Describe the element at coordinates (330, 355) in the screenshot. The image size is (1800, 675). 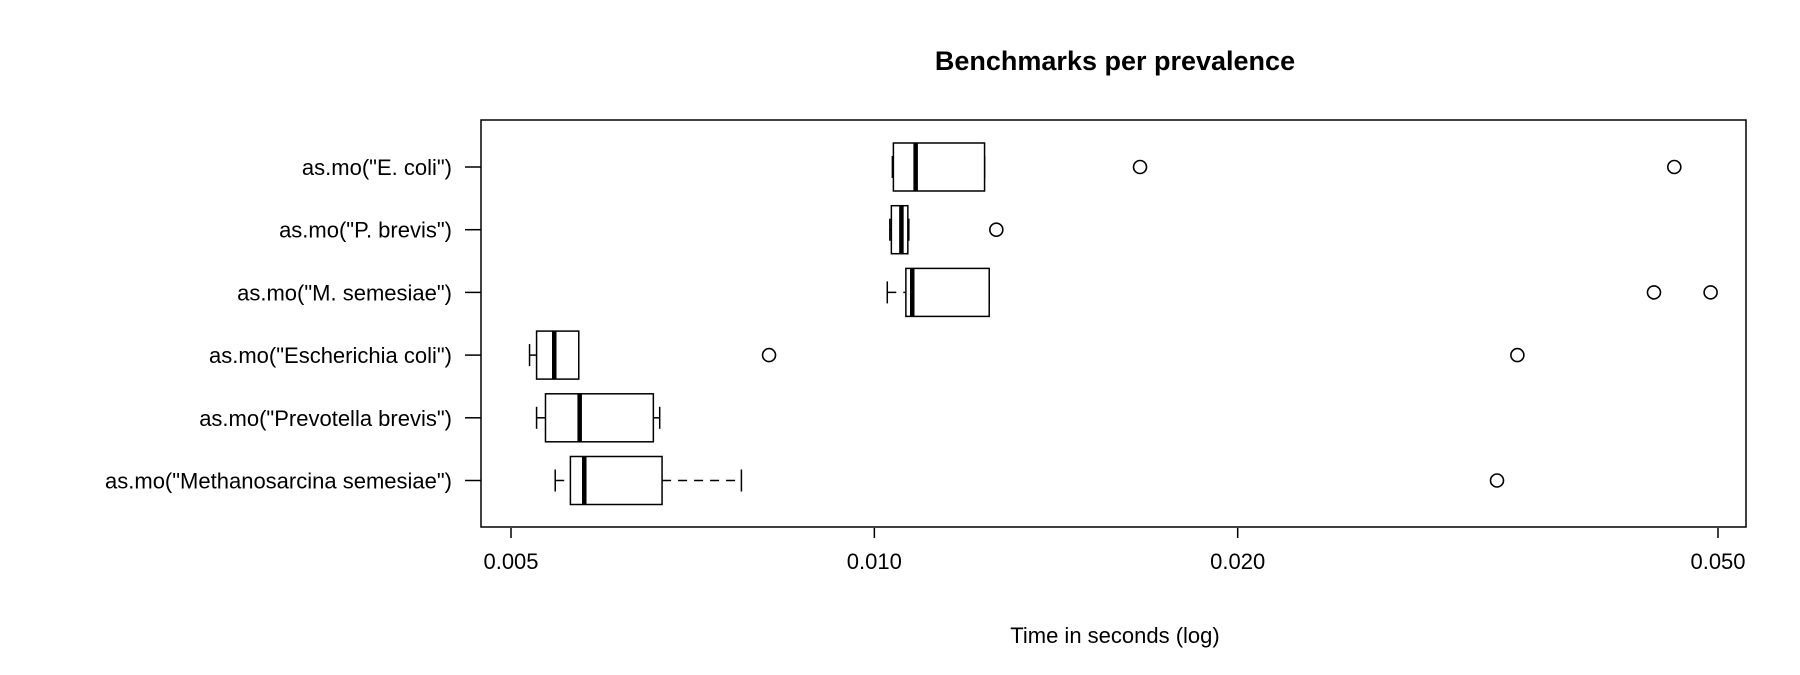
I see `y-tick-label: as.mo("Escherichia coli")` at that location.